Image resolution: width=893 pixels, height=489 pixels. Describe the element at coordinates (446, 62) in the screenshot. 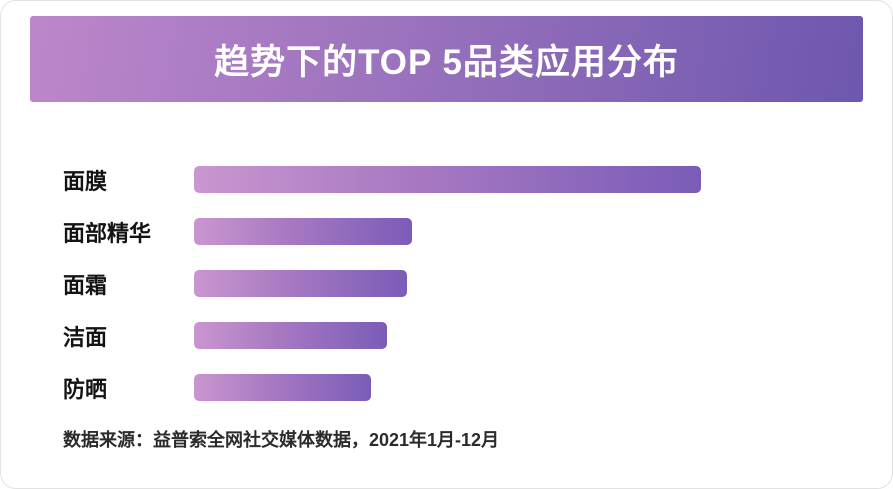

I see `page-title: 趋势下的TOP 5品类应用分布` at that location.